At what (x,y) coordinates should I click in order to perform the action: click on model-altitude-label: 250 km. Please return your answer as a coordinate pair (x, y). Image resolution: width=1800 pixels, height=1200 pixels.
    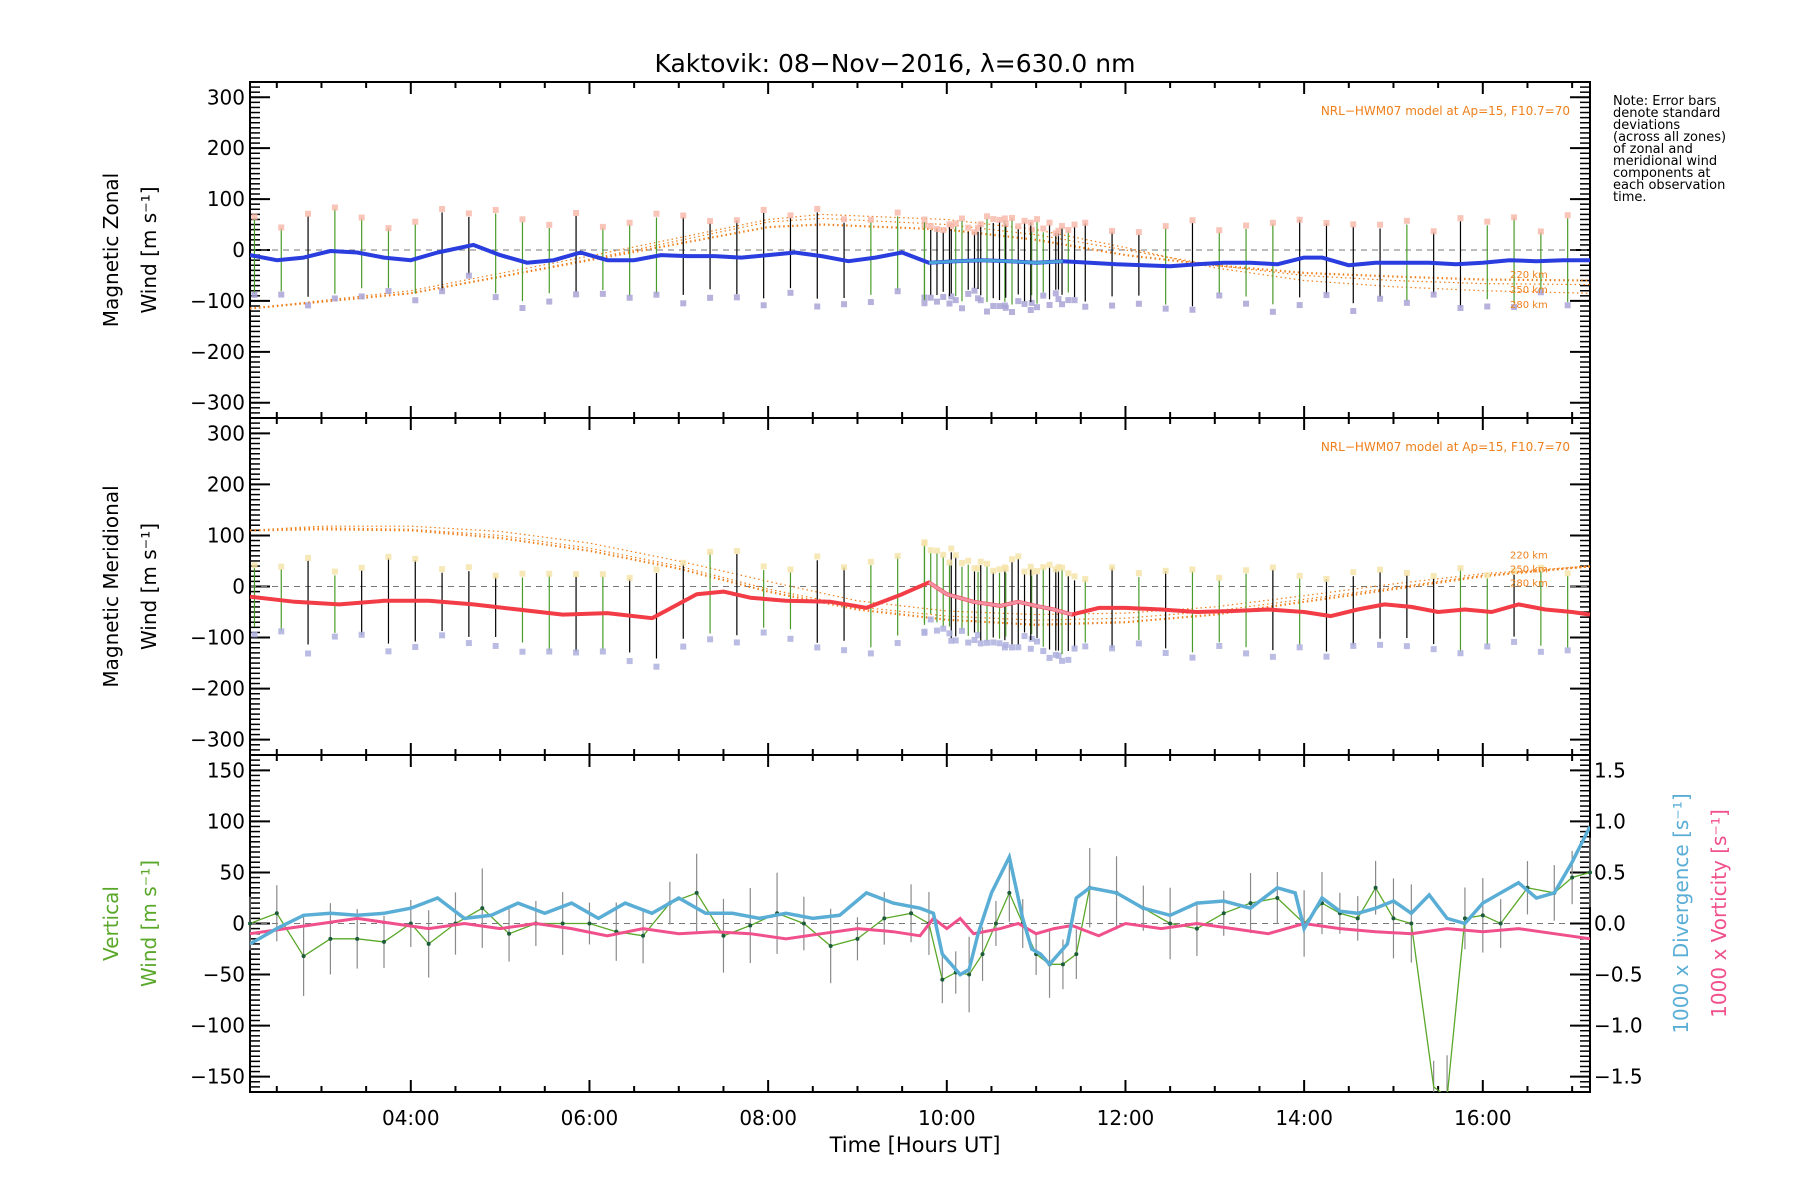
    Looking at the image, I should click on (1529, 290).